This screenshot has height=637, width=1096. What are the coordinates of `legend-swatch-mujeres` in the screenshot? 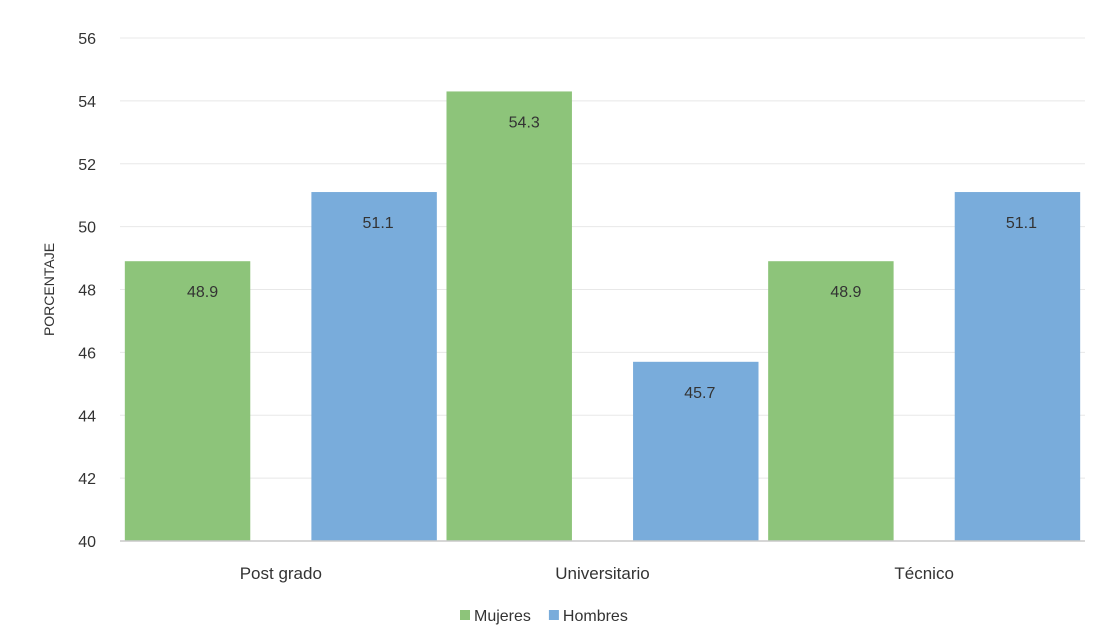 It's located at (465, 615).